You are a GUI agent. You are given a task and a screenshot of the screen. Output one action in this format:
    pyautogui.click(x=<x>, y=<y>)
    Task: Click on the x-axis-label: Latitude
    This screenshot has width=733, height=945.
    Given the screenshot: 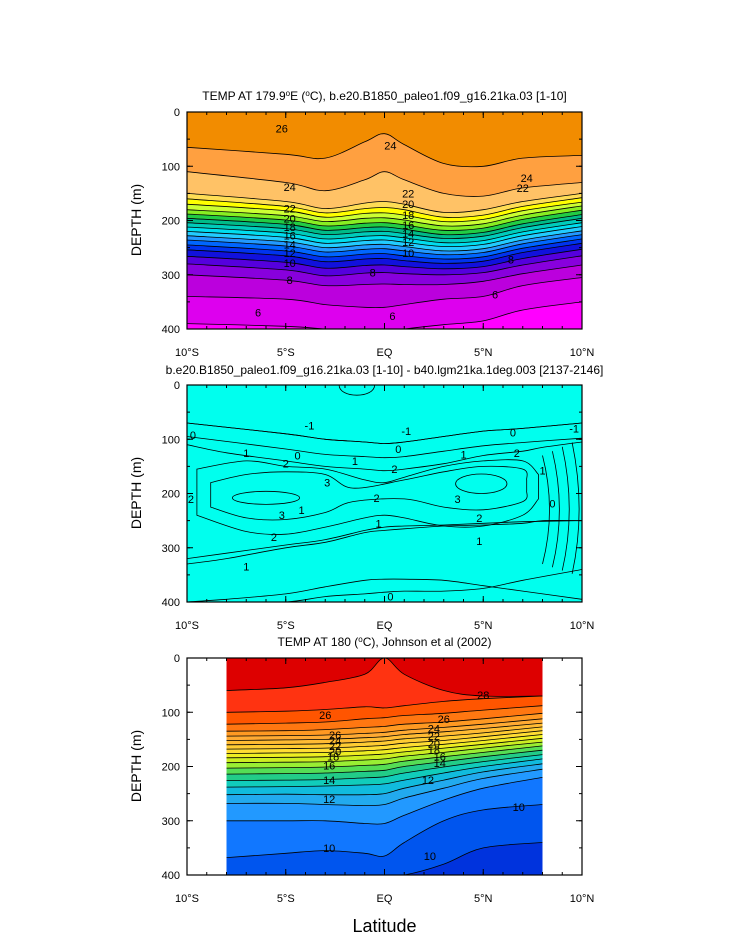 What is the action you would take?
    pyautogui.click(x=384, y=926)
    